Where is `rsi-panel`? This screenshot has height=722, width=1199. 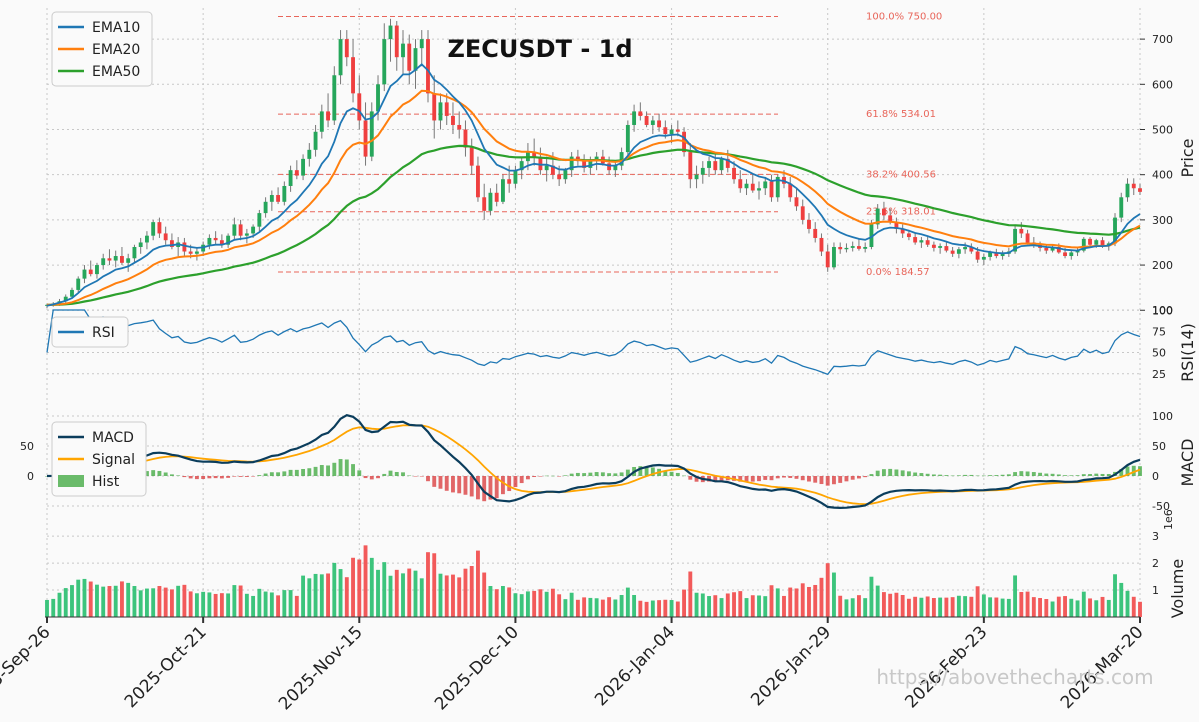
rsi-panel is located at coordinates (593, 342).